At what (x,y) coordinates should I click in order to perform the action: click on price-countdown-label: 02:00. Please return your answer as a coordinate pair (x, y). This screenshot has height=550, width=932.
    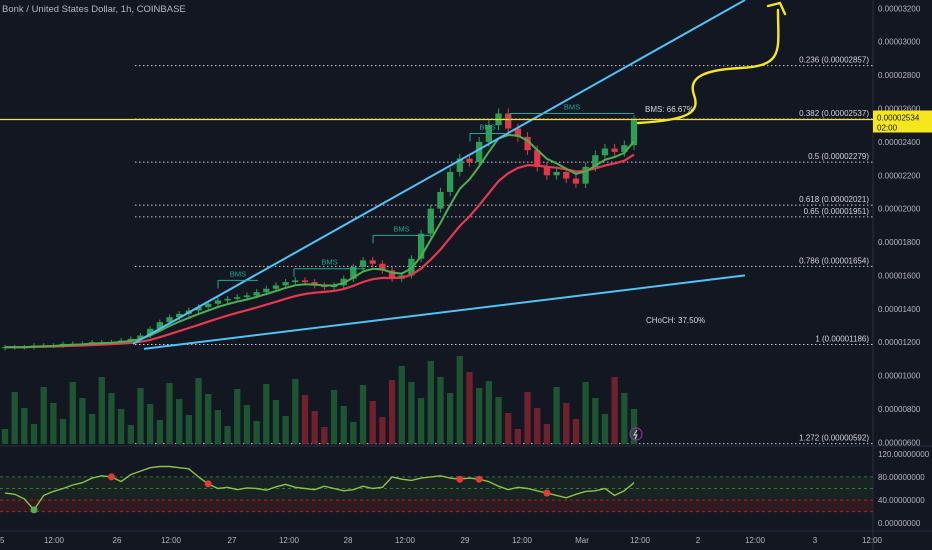
    Looking at the image, I should click on (887, 128).